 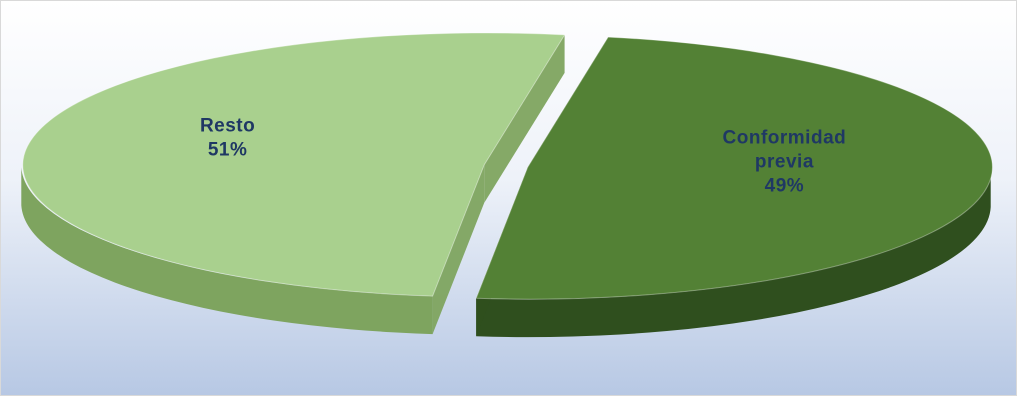 I want to click on pie-label-1: Conformidad previa 49%, so click(x=785, y=162).